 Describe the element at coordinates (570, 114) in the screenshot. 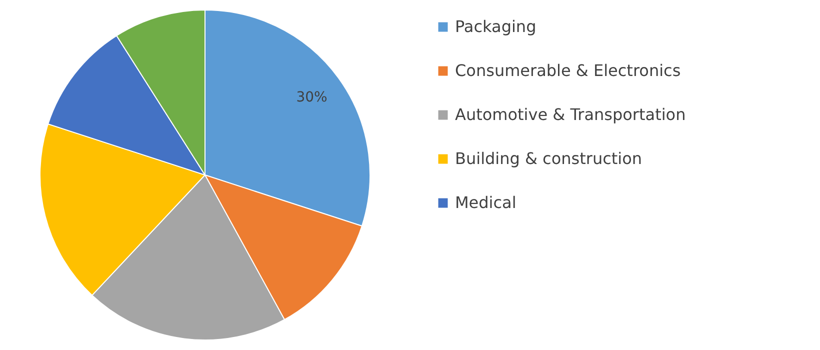

I see `legend-label: Automotive & Transportation` at that location.